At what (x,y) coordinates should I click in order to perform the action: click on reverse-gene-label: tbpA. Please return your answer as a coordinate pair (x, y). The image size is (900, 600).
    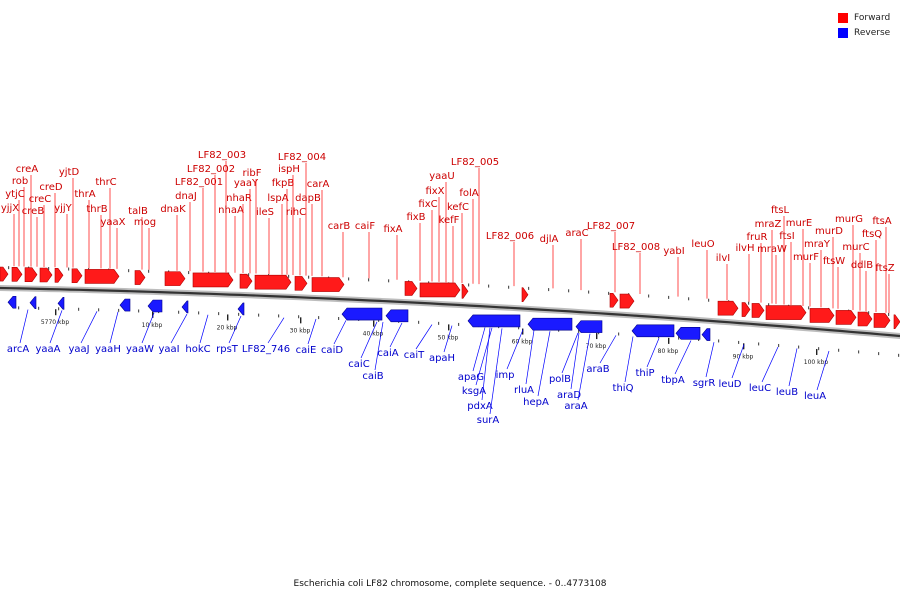
    Looking at the image, I should click on (673, 380).